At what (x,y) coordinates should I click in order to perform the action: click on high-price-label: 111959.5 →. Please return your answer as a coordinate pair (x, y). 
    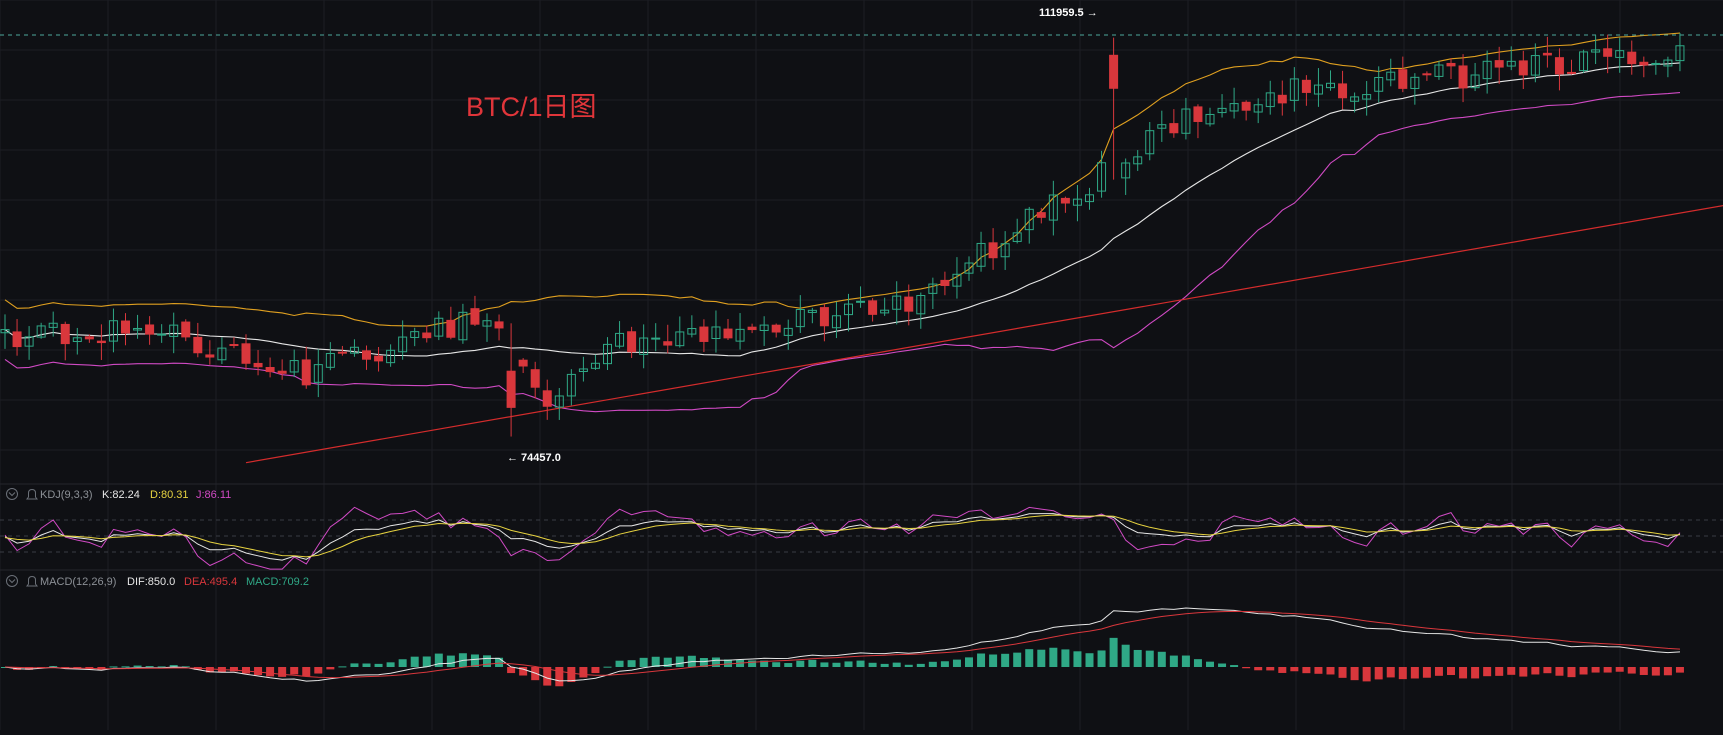
    Looking at the image, I should click on (1068, 13).